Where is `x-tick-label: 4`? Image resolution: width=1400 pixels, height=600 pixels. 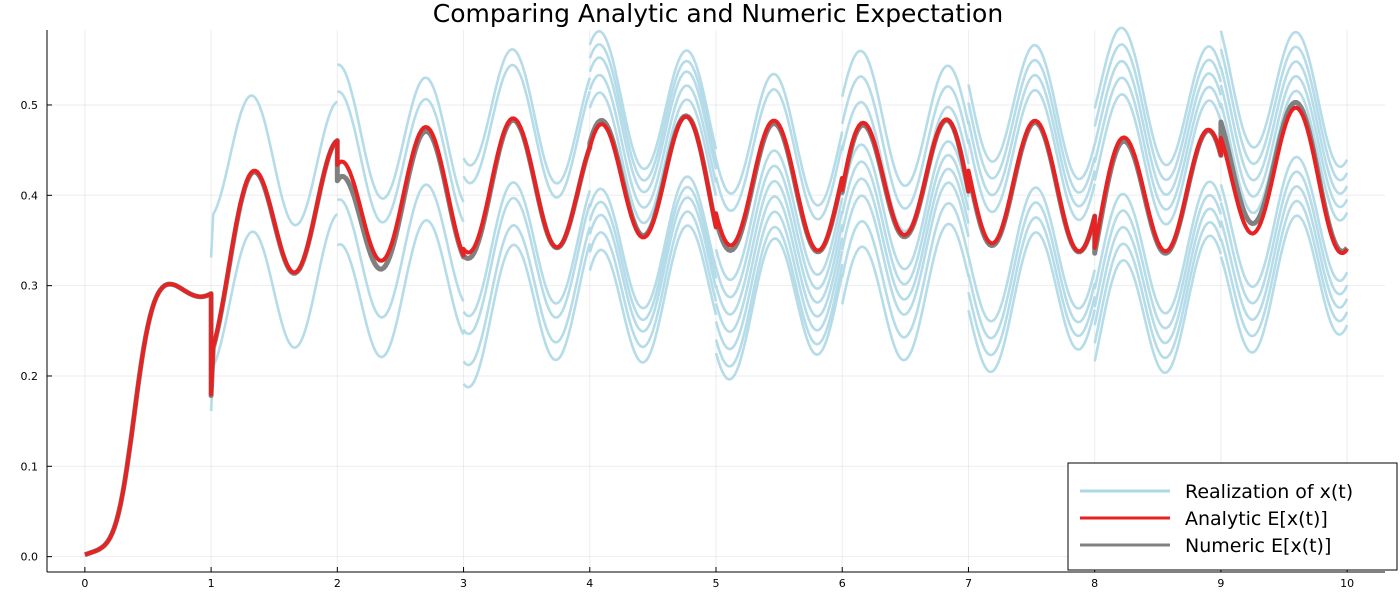 x-tick-label: 4 is located at coordinates (589, 583).